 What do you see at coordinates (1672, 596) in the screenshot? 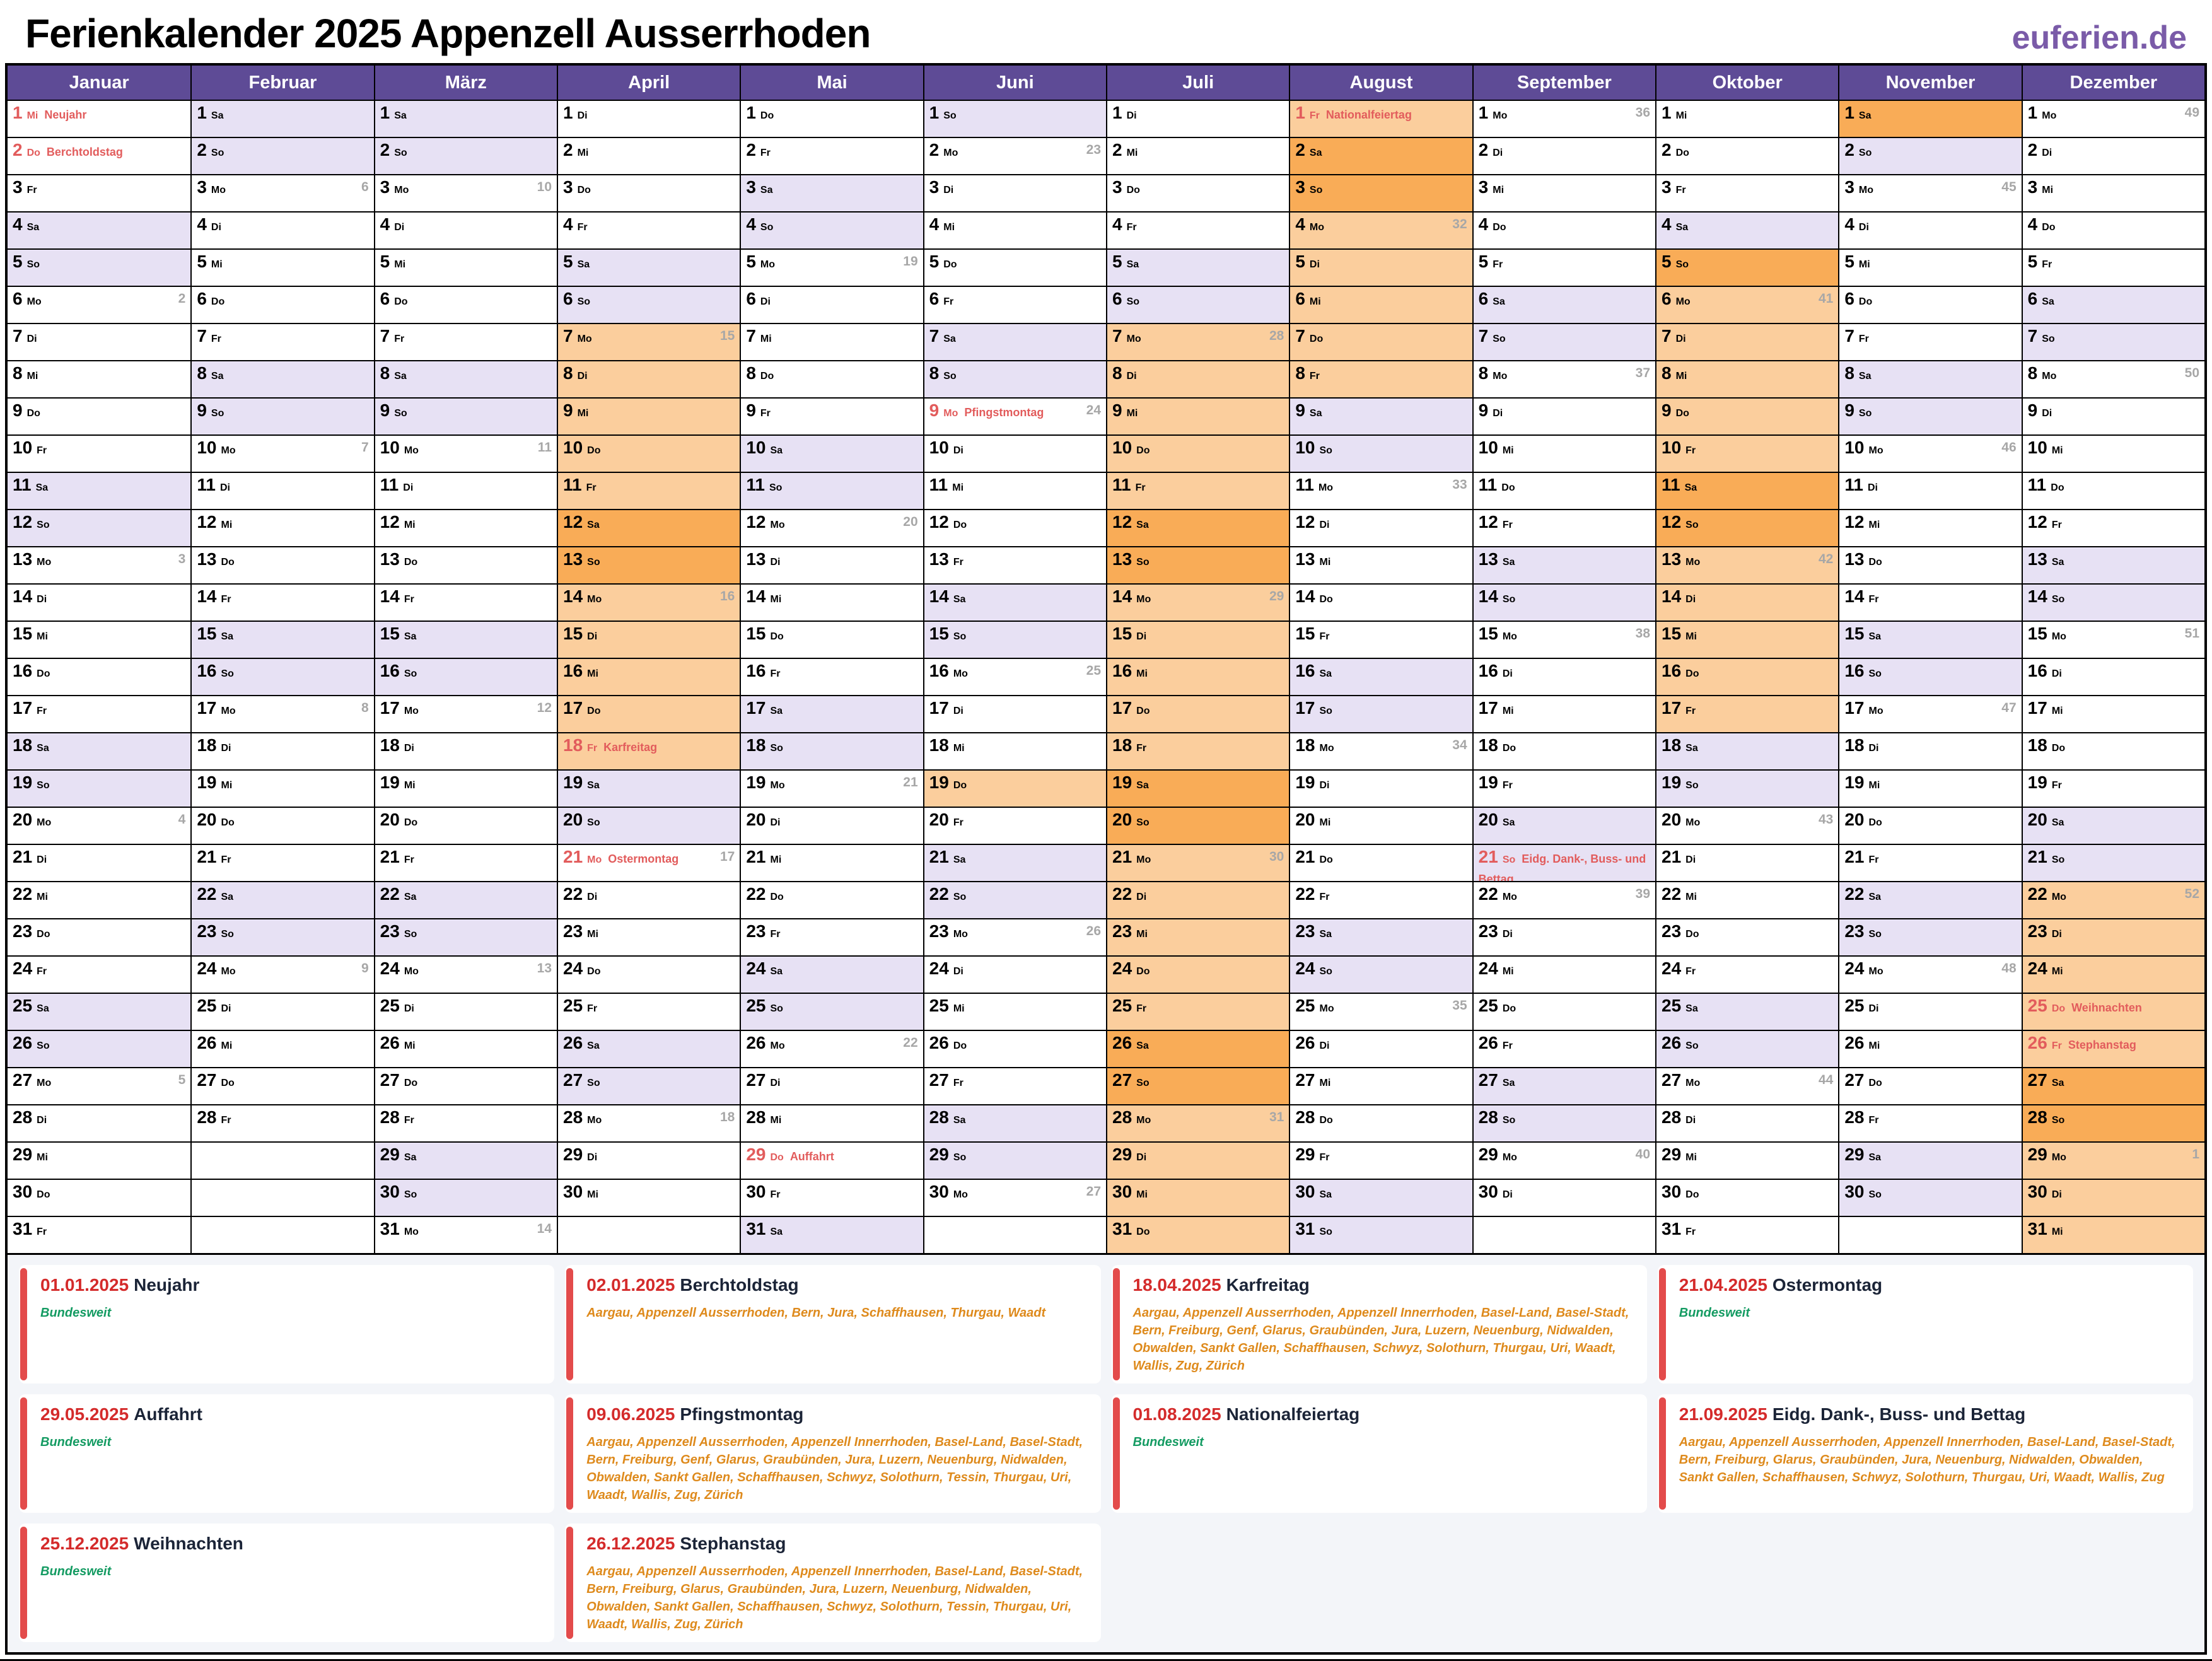
I see `day-number: 14` at bounding box center [1672, 596].